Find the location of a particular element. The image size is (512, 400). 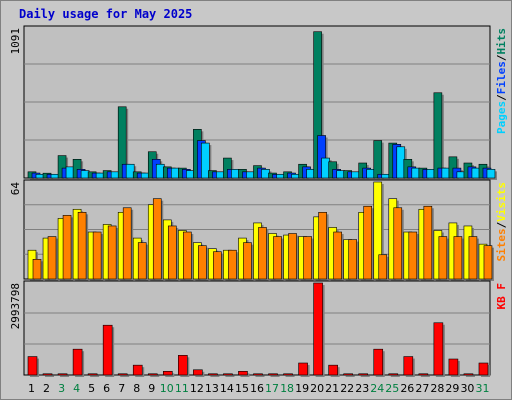

legend-kb: KB is located at coordinates (501, 303).